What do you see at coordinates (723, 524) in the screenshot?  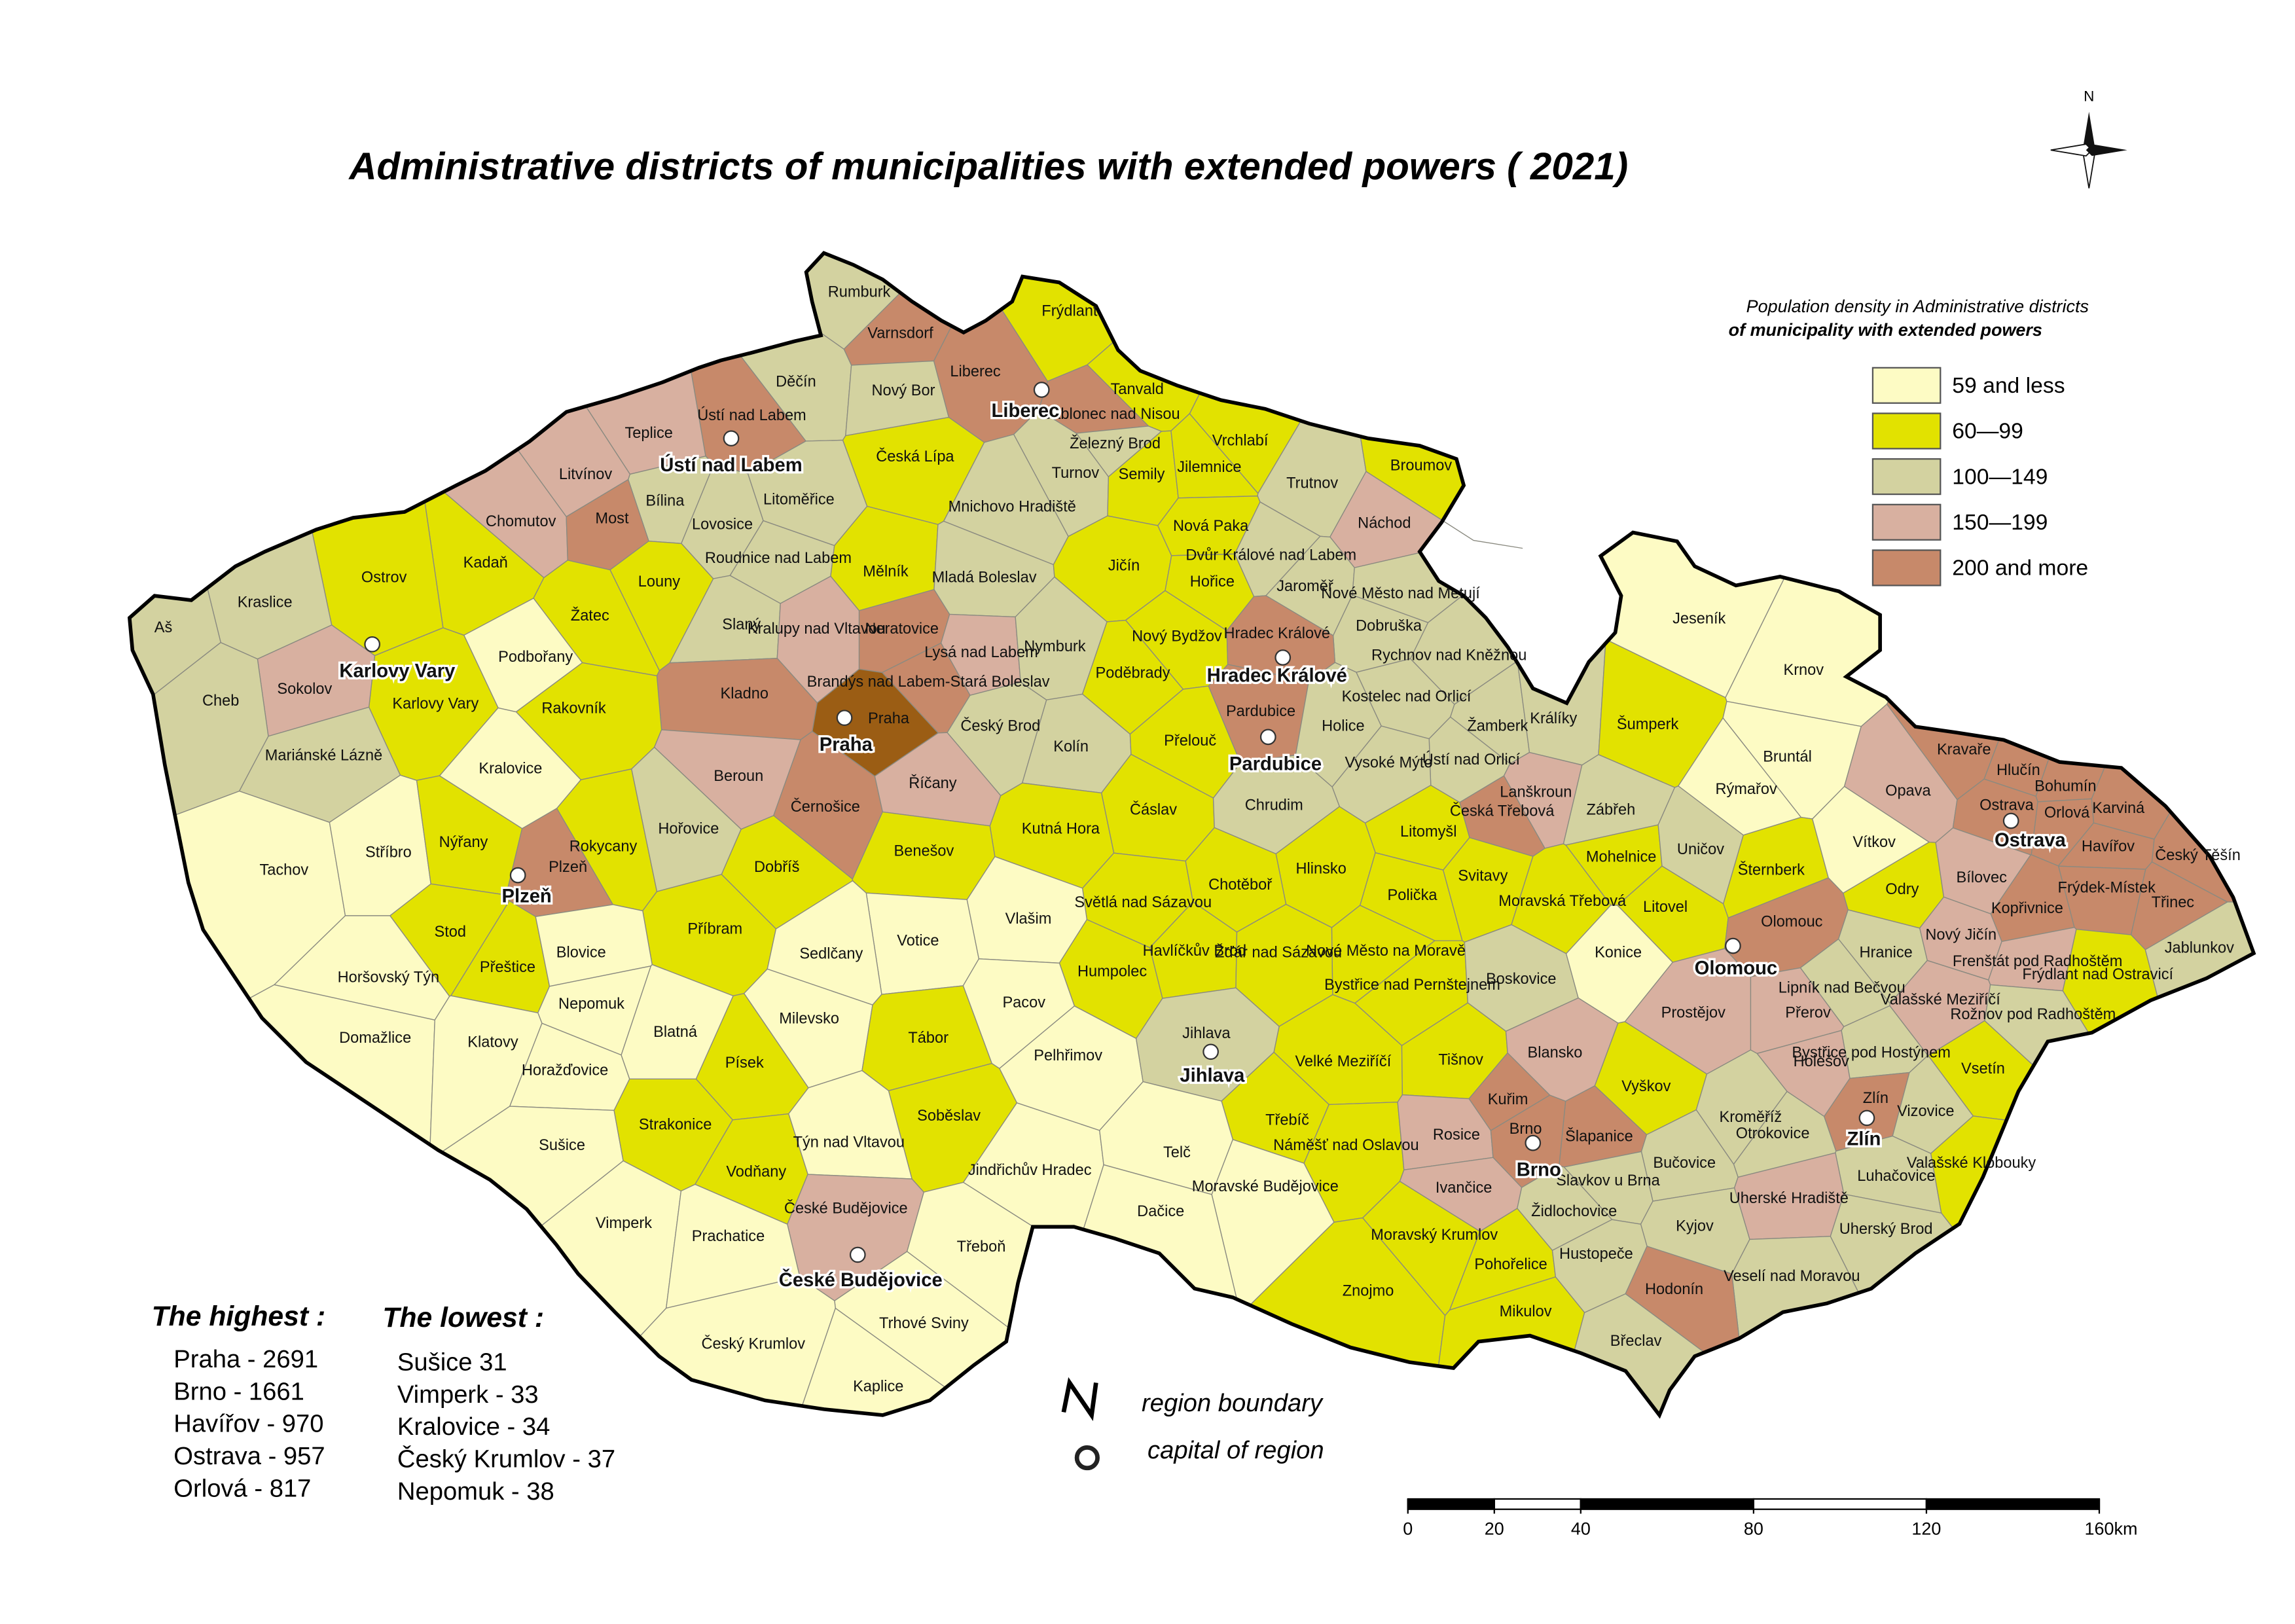 I see `district-label: Lovosice` at bounding box center [723, 524].